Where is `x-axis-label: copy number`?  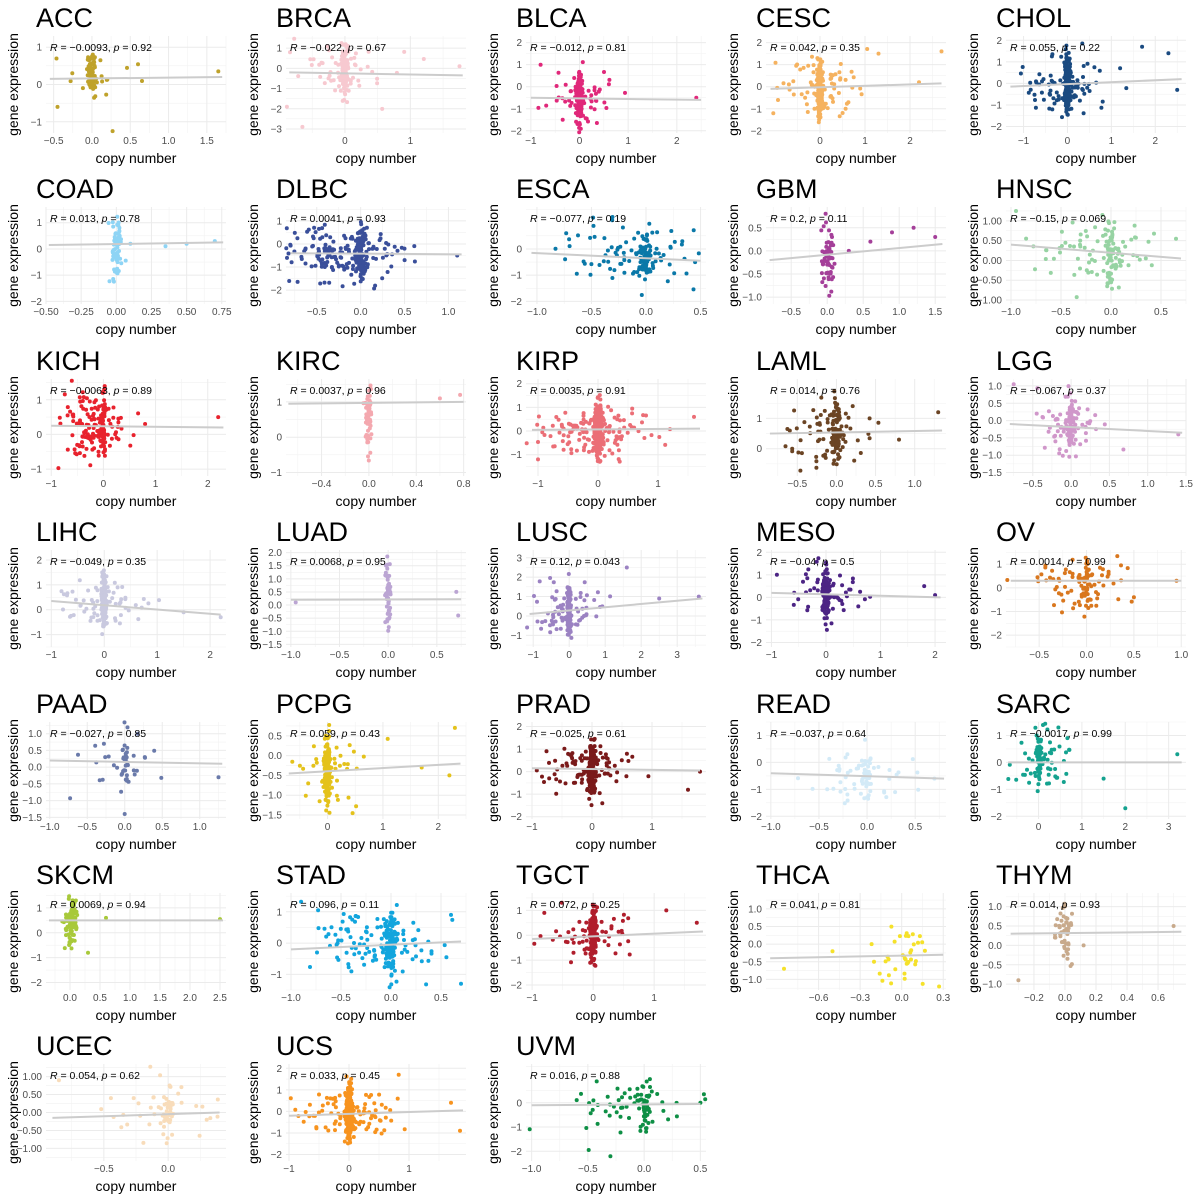
x-axis-label: copy number is located at coordinates (1096, 844).